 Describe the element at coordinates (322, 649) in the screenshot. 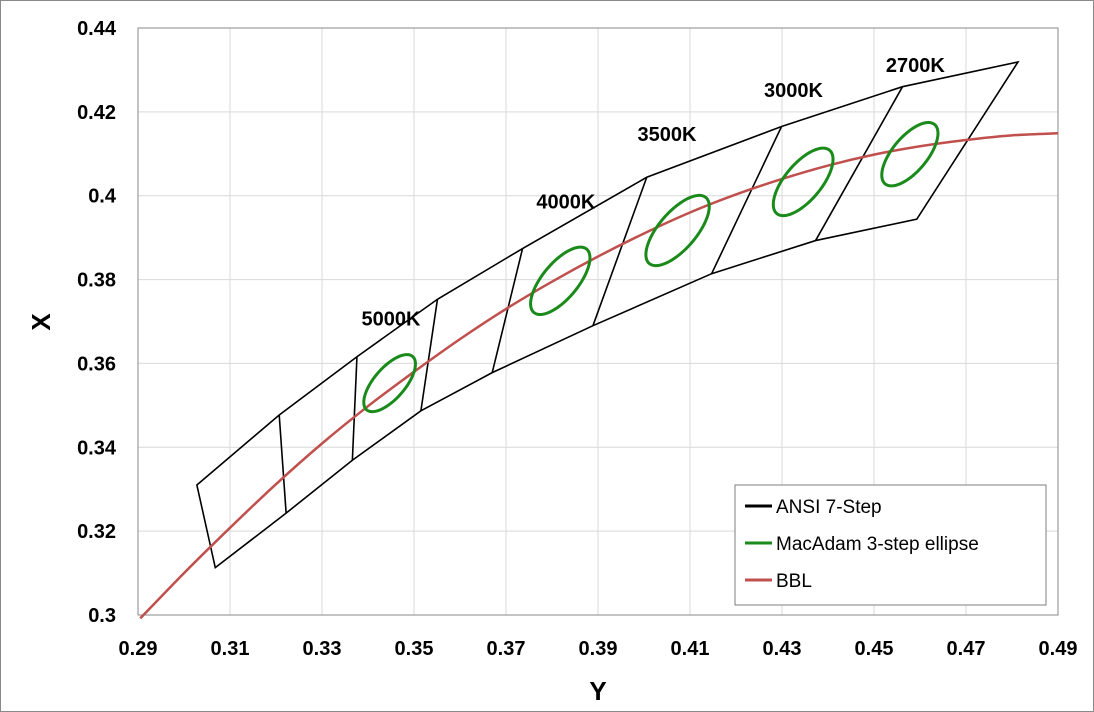

I see `x-tick-label: 0.33` at that location.